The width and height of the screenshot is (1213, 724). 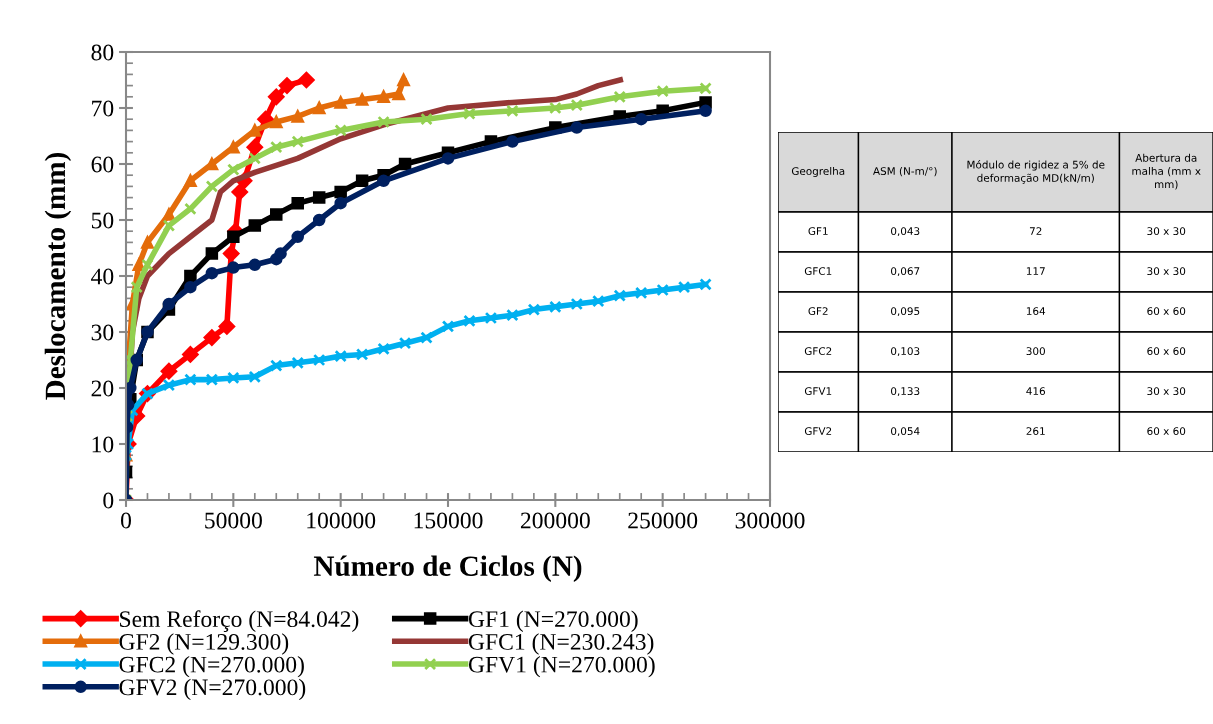 What do you see at coordinates (102, 164) in the screenshot?
I see `y-tick-label: 60` at bounding box center [102, 164].